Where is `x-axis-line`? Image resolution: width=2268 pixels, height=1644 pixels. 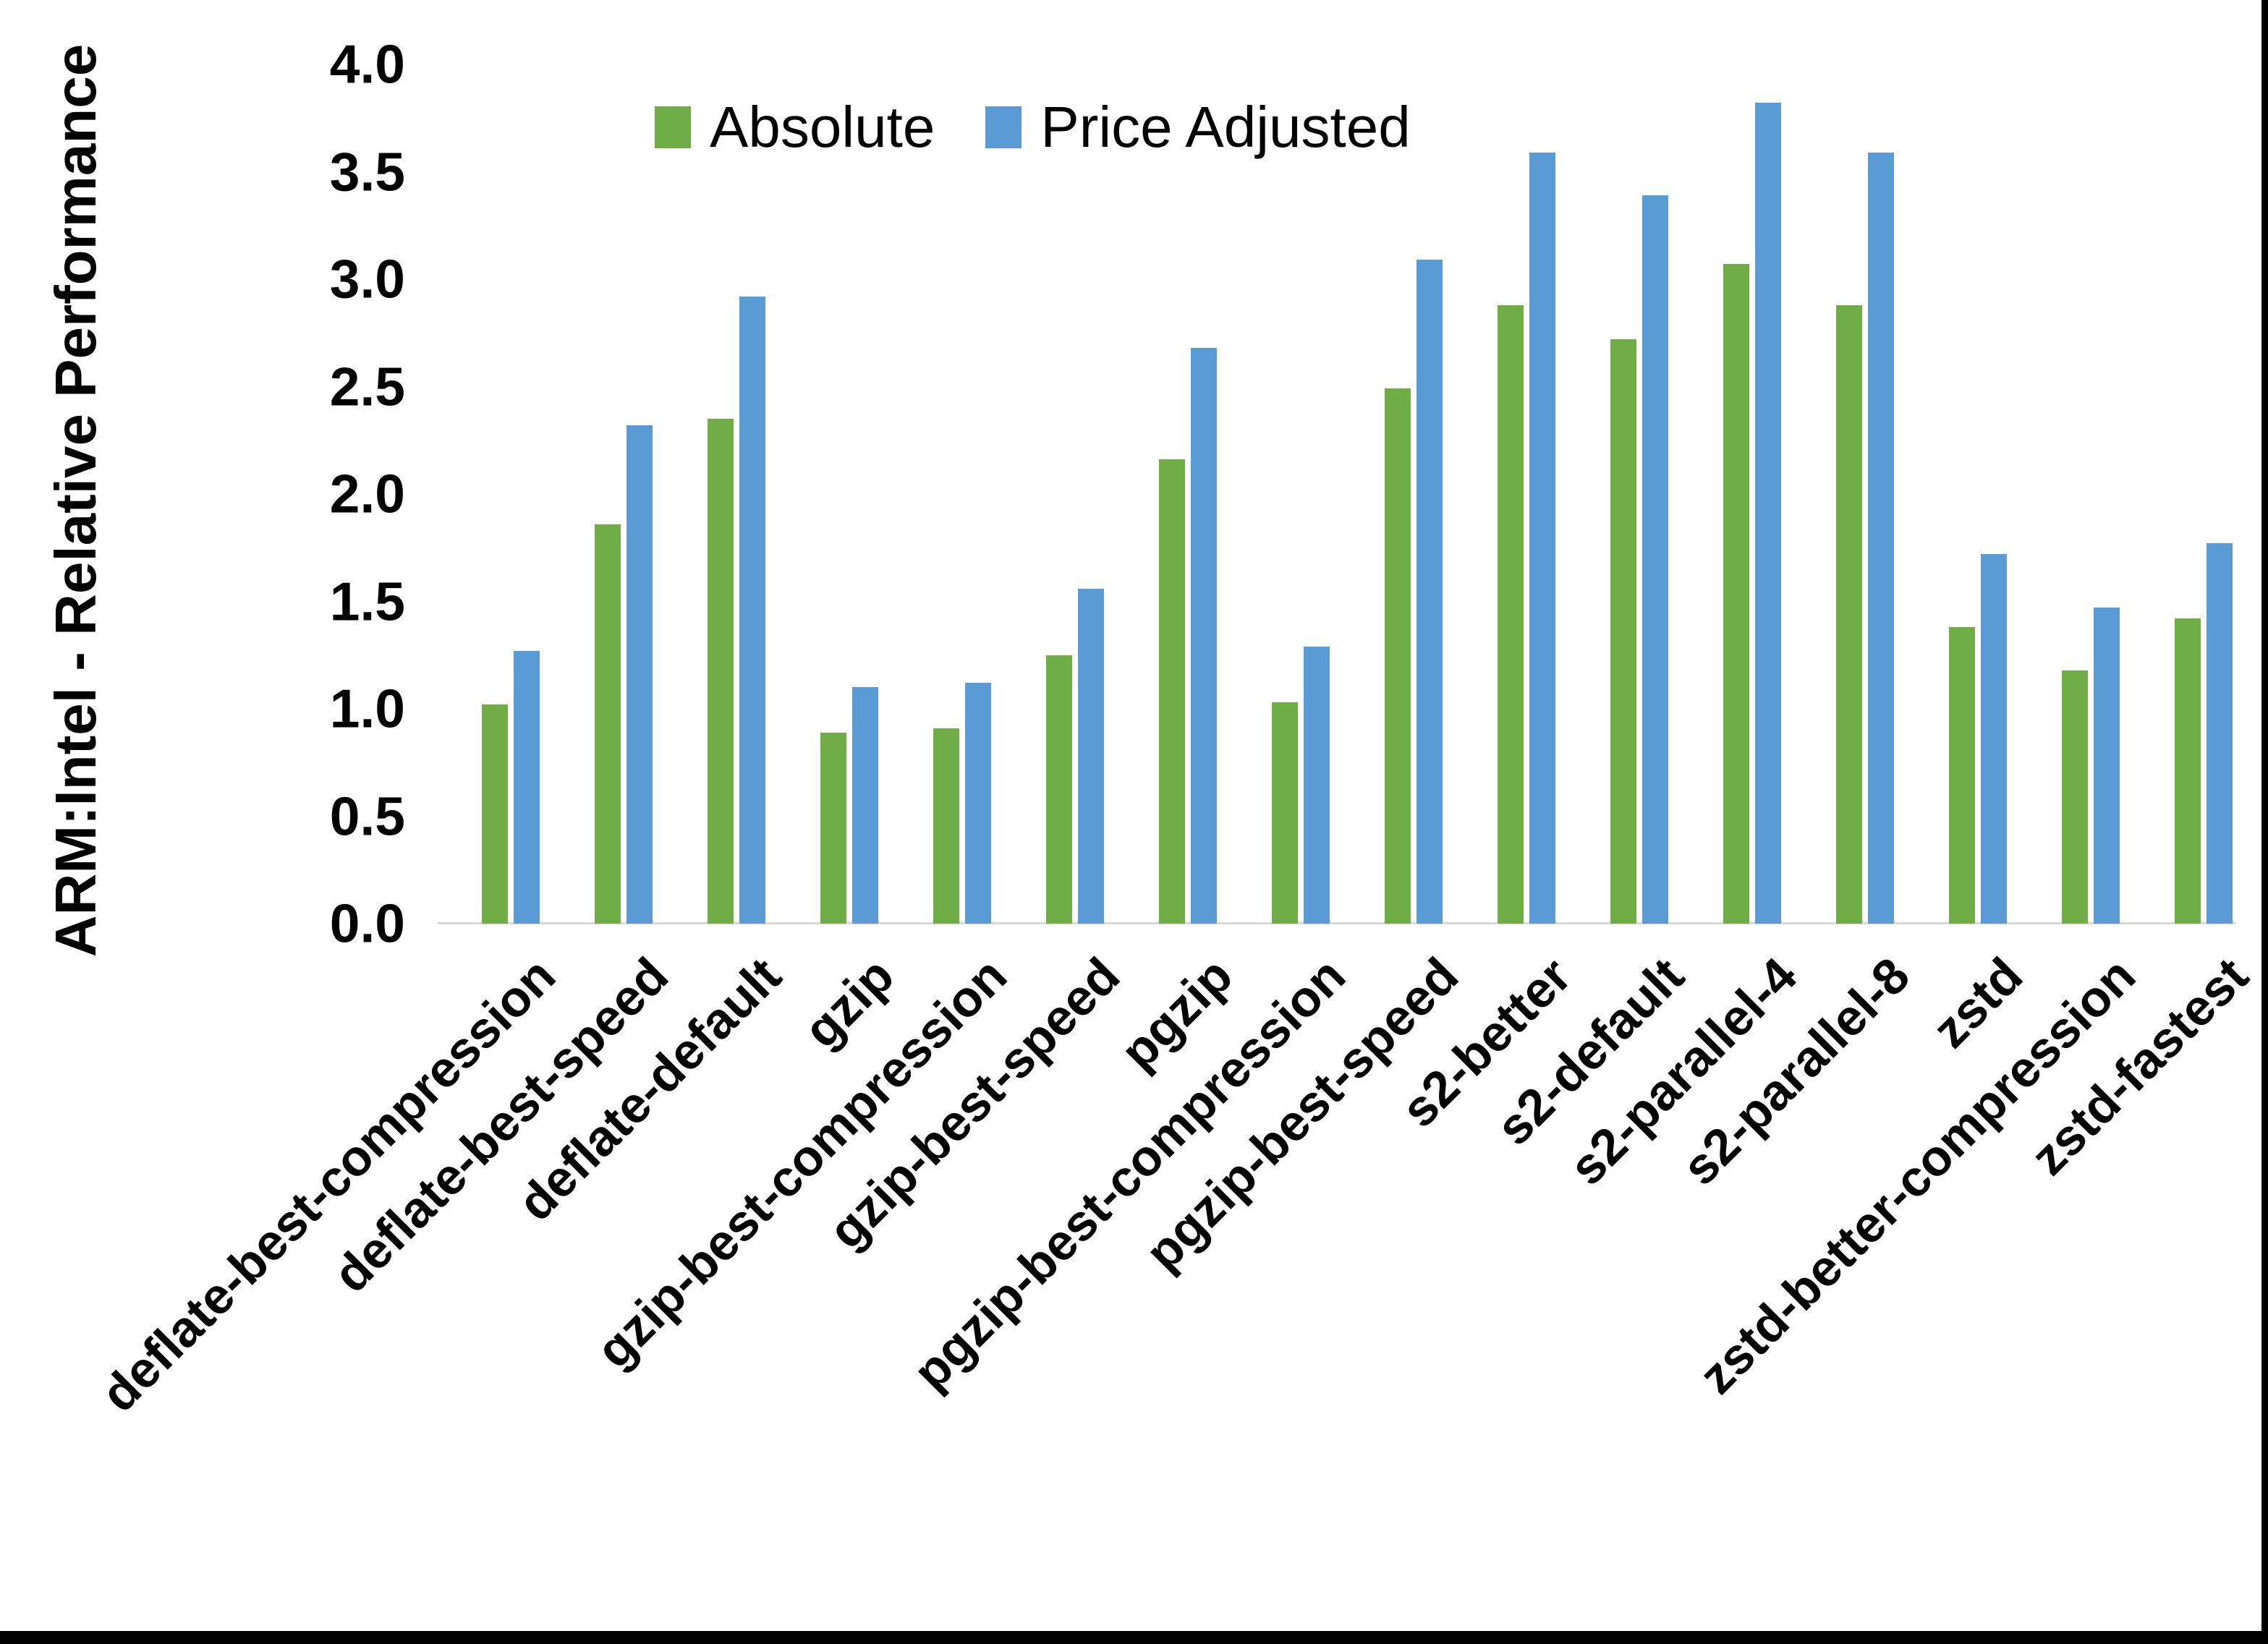 x-axis-line is located at coordinates (1336, 923).